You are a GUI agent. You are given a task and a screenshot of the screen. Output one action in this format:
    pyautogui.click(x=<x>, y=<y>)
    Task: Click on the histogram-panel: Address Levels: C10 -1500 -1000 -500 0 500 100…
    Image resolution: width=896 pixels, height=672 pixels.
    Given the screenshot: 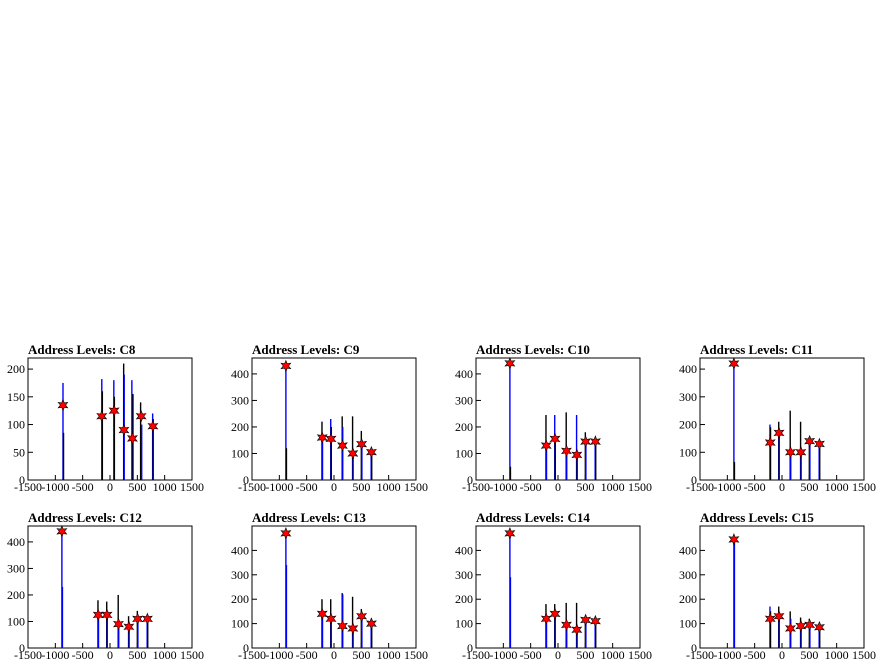 What is the action you would take?
    pyautogui.click(x=553, y=418)
    